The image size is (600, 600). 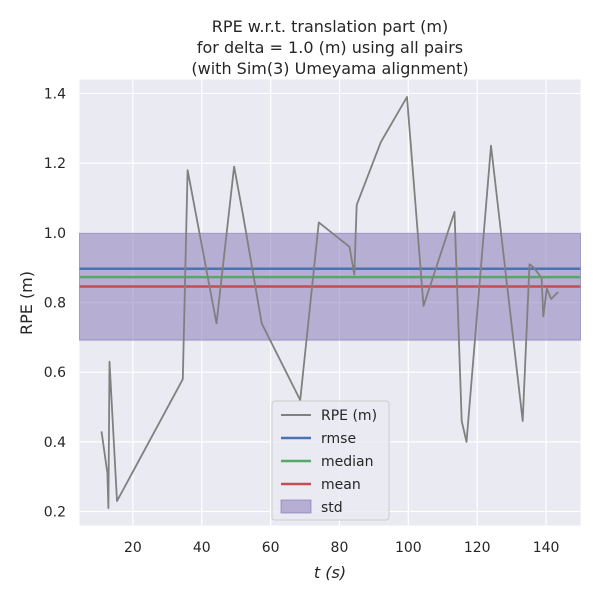 What do you see at coordinates (271, 548) in the screenshot?
I see `x-tick-label: 60` at bounding box center [271, 548].